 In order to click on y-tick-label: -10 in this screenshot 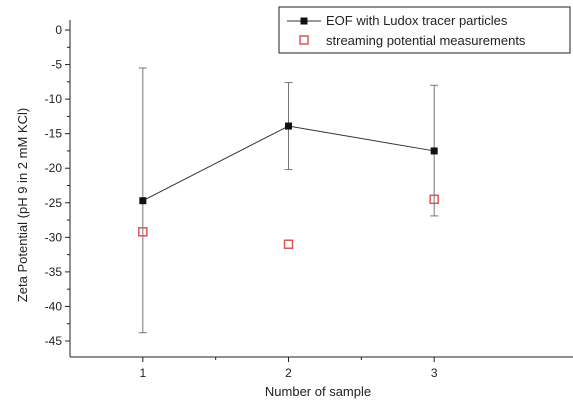, I will do `click(54, 99)`.